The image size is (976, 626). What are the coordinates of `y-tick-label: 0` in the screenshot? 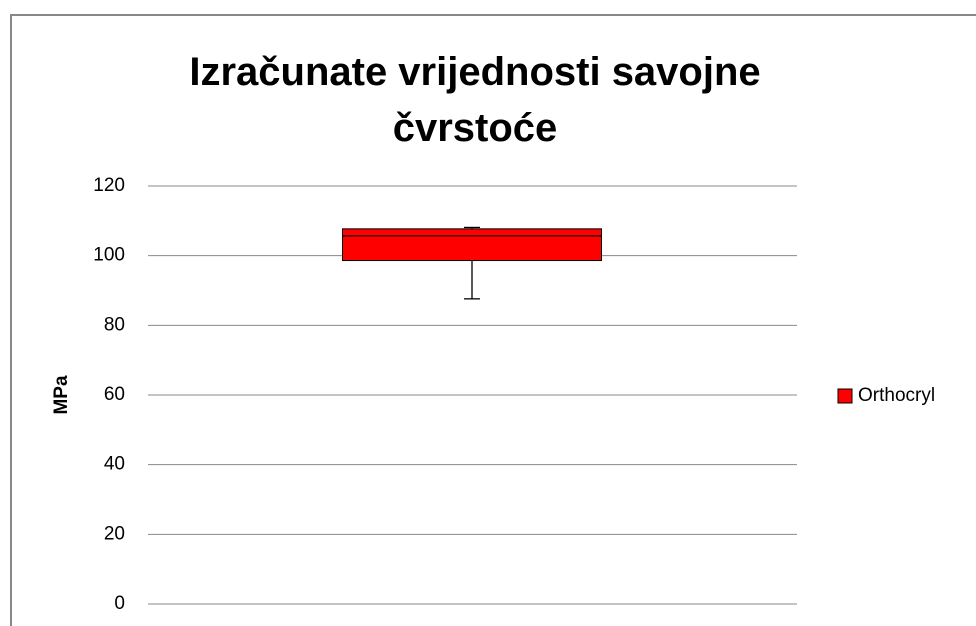 It's located at (119, 603).